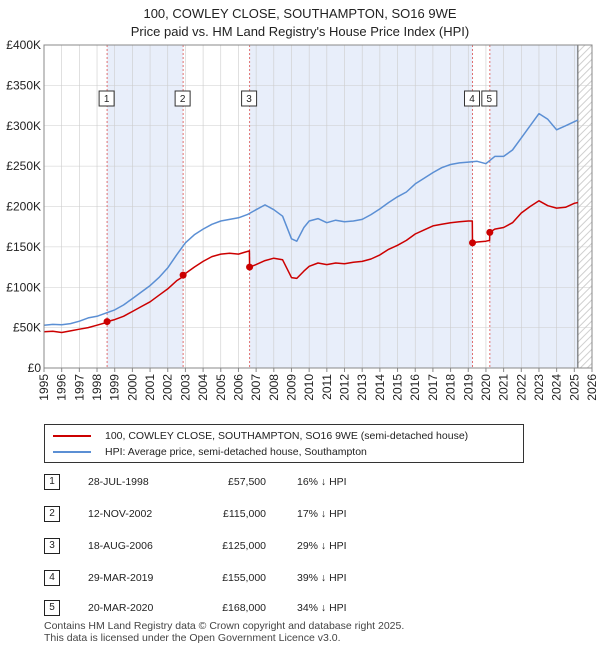 The image size is (600, 650). I want to click on sale-number-badge: 1, so click(52, 482).